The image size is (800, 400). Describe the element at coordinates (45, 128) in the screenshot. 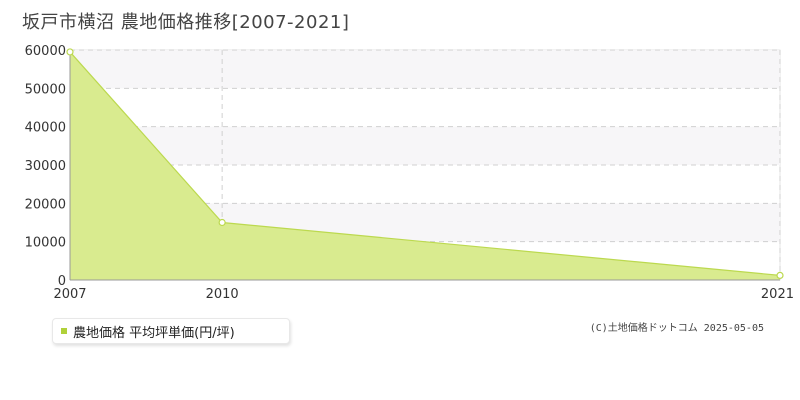

I see `y-tick-label: 40000` at that location.